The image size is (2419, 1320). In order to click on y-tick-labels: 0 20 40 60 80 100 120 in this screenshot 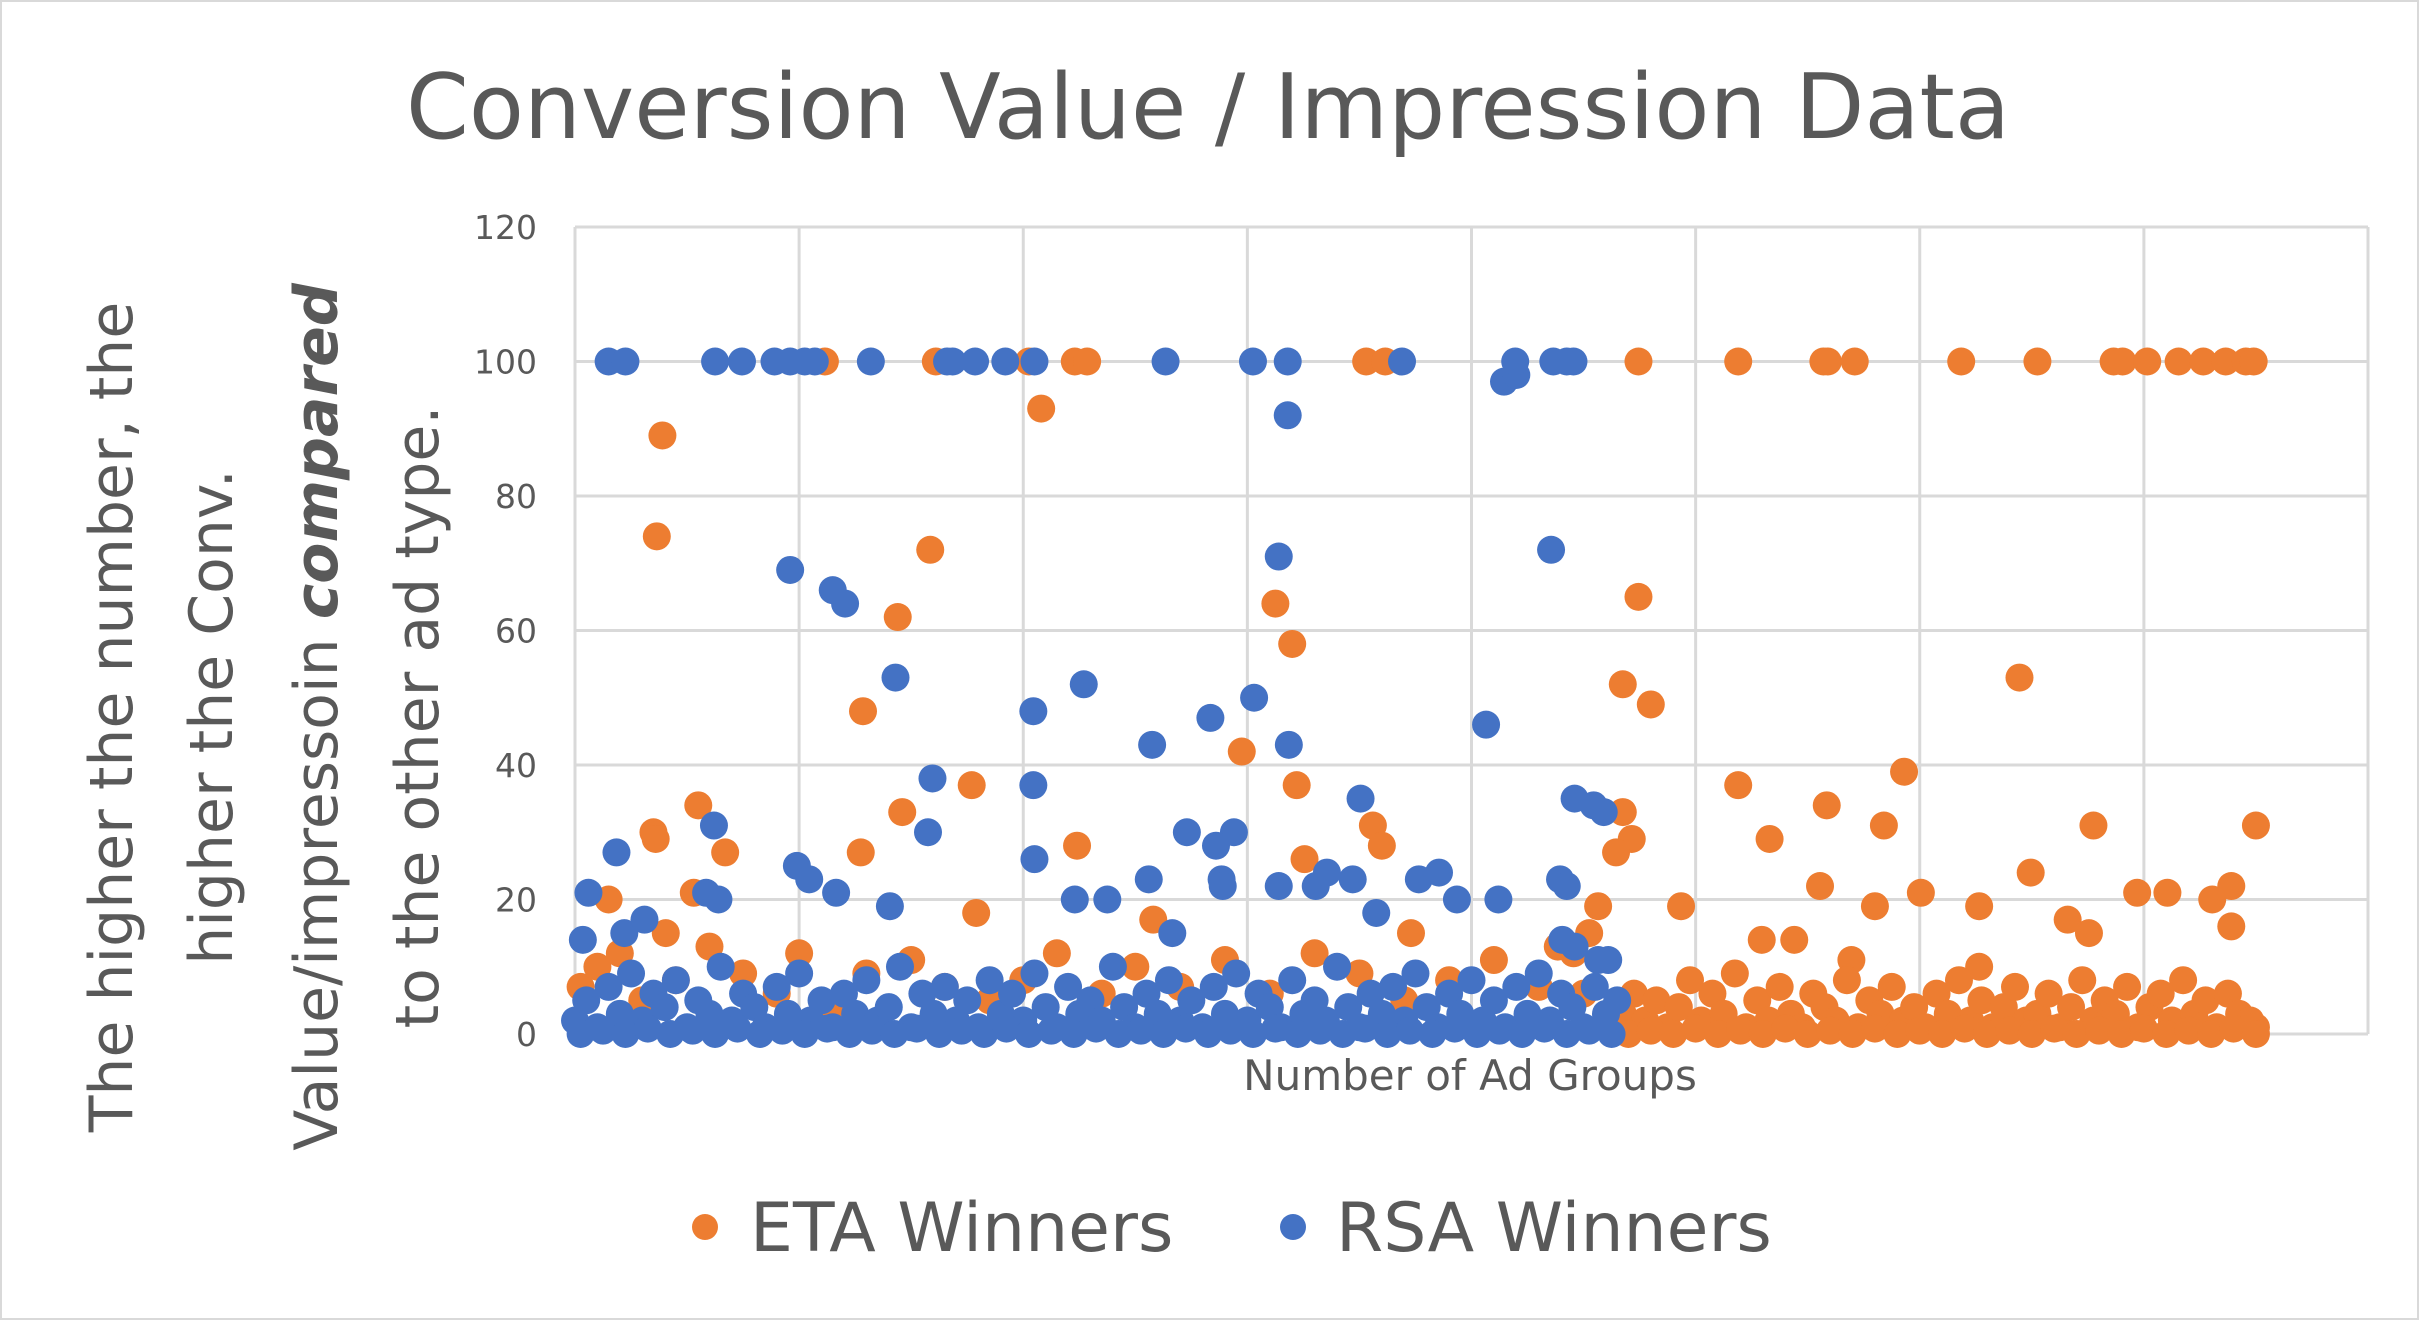, I will do `click(505, 631)`.